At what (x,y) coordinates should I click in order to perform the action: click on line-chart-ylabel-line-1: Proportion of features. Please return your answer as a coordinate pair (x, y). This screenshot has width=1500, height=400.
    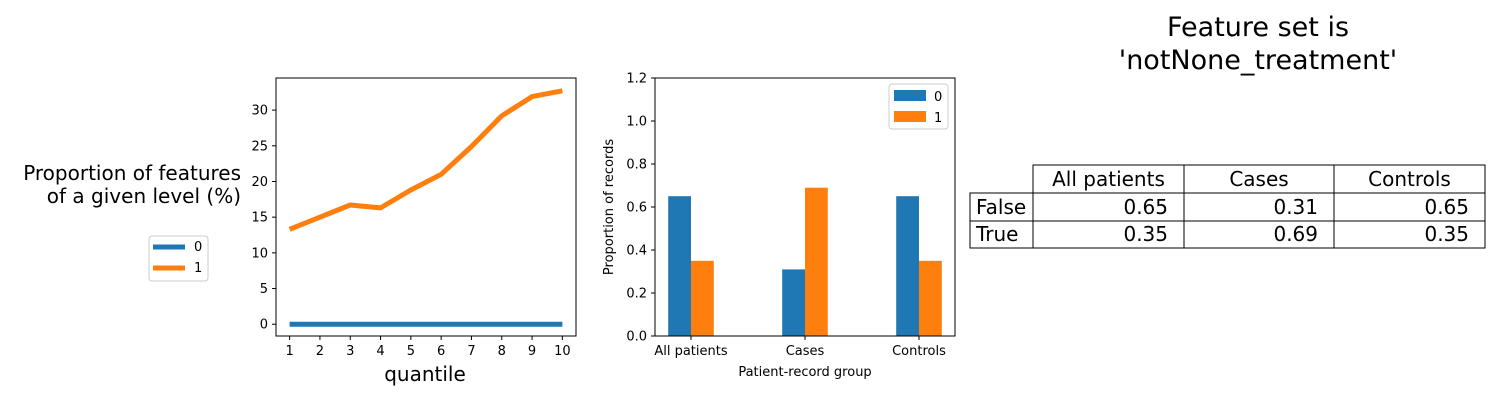
    Looking at the image, I should click on (132, 173).